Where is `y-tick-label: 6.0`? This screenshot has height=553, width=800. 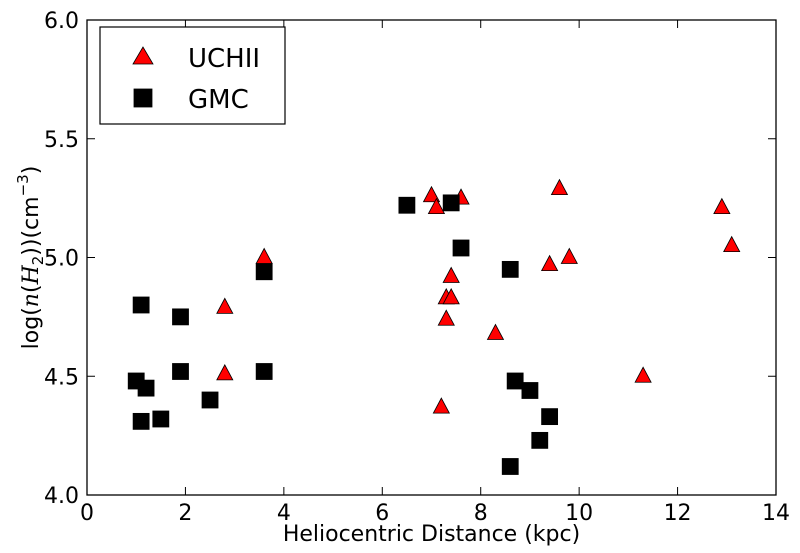
y-tick-label: 6.0 is located at coordinates (61, 21).